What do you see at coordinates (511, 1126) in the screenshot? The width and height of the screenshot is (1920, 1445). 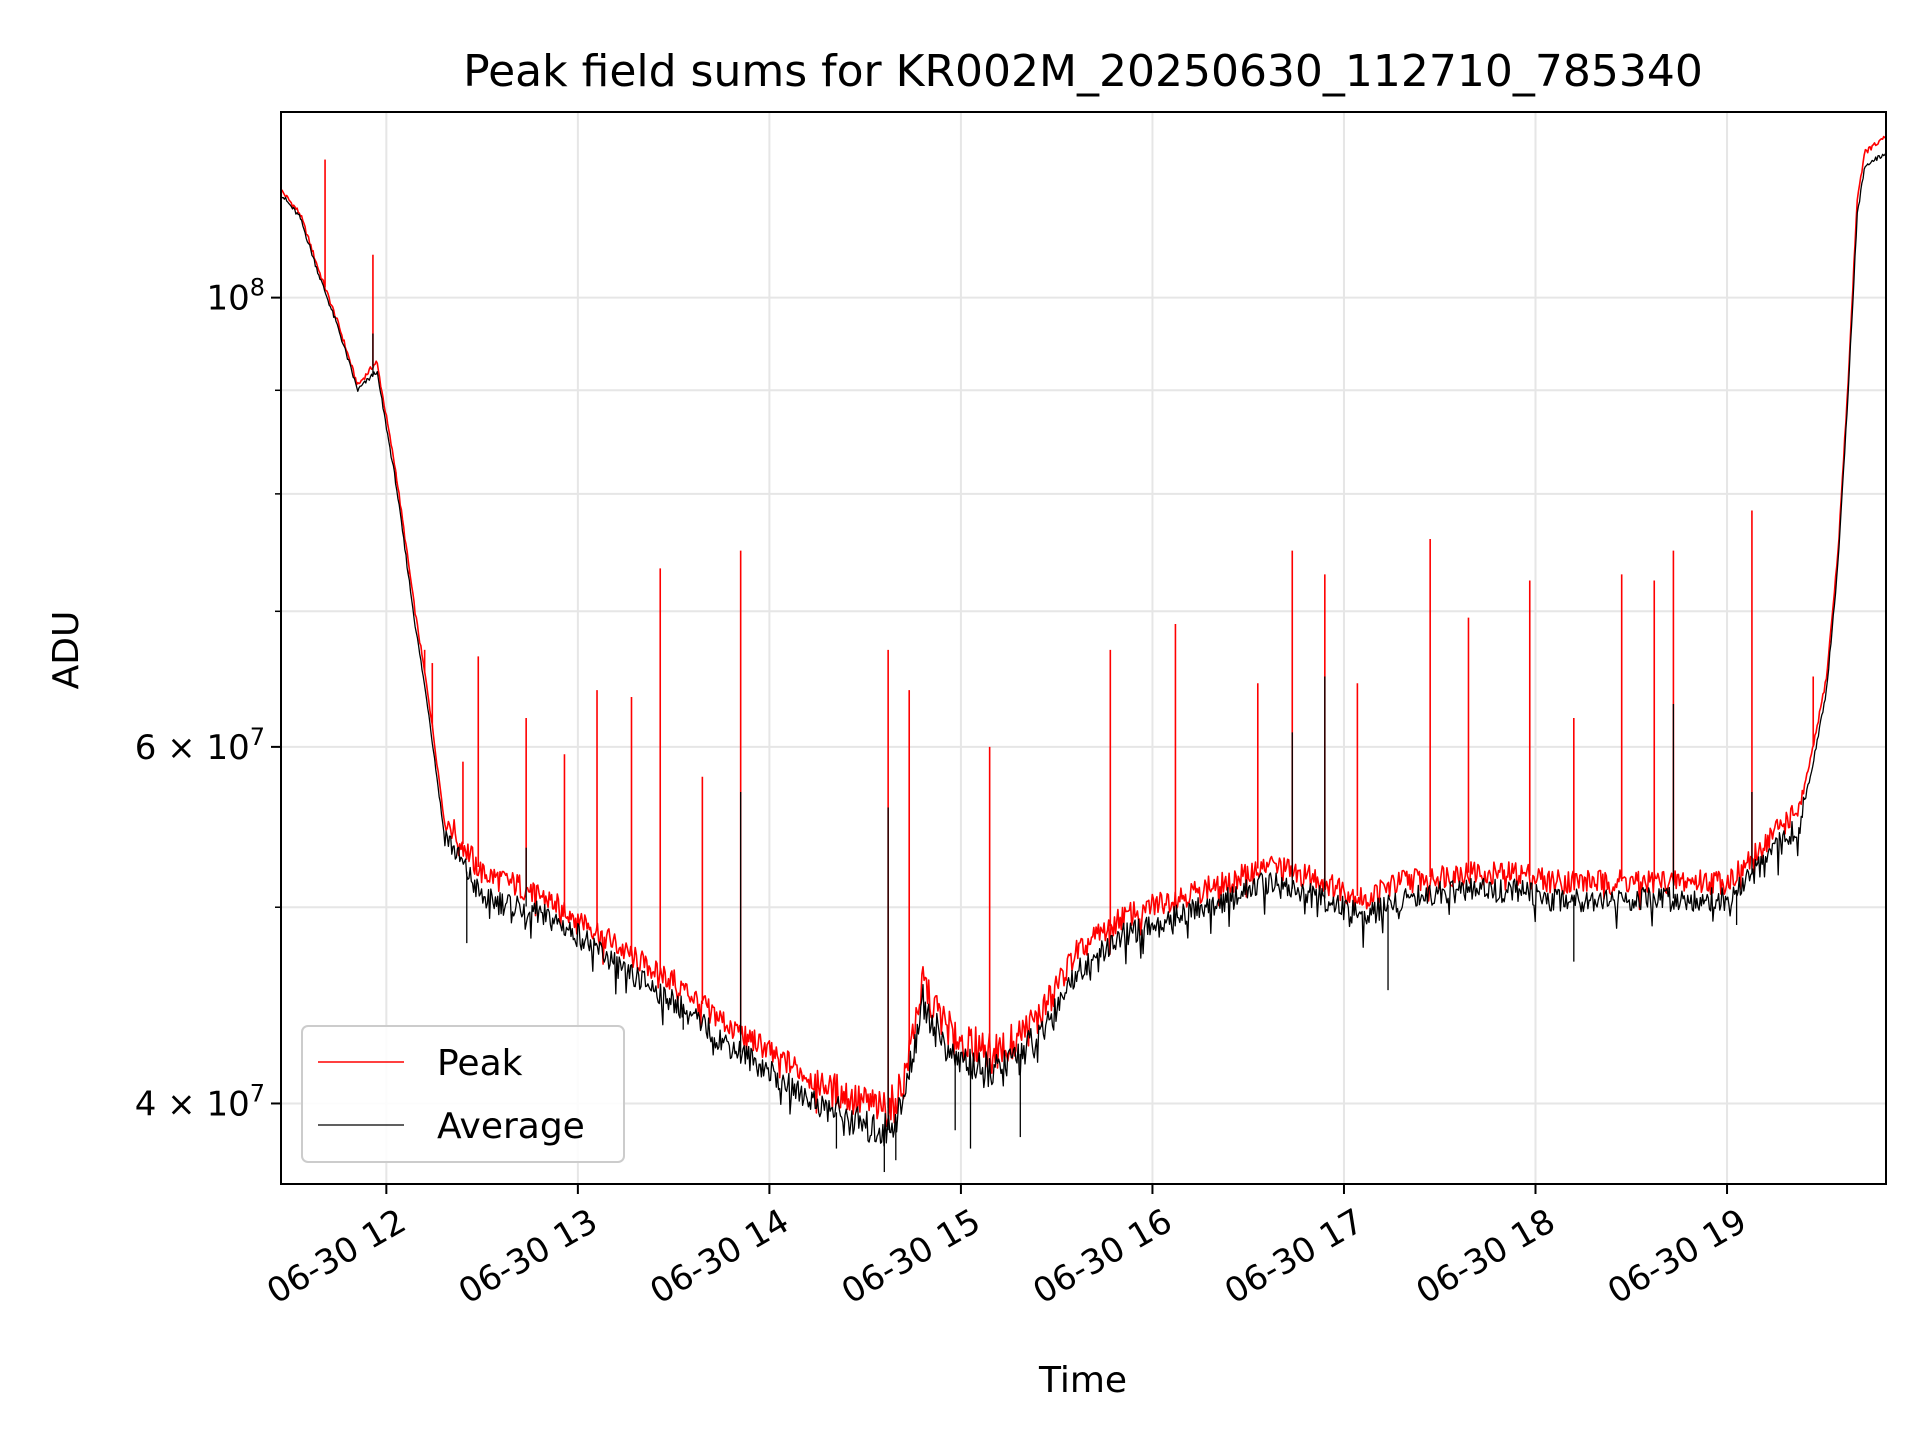 I see `legend-label-average: Average` at bounding box center [511, 1126].